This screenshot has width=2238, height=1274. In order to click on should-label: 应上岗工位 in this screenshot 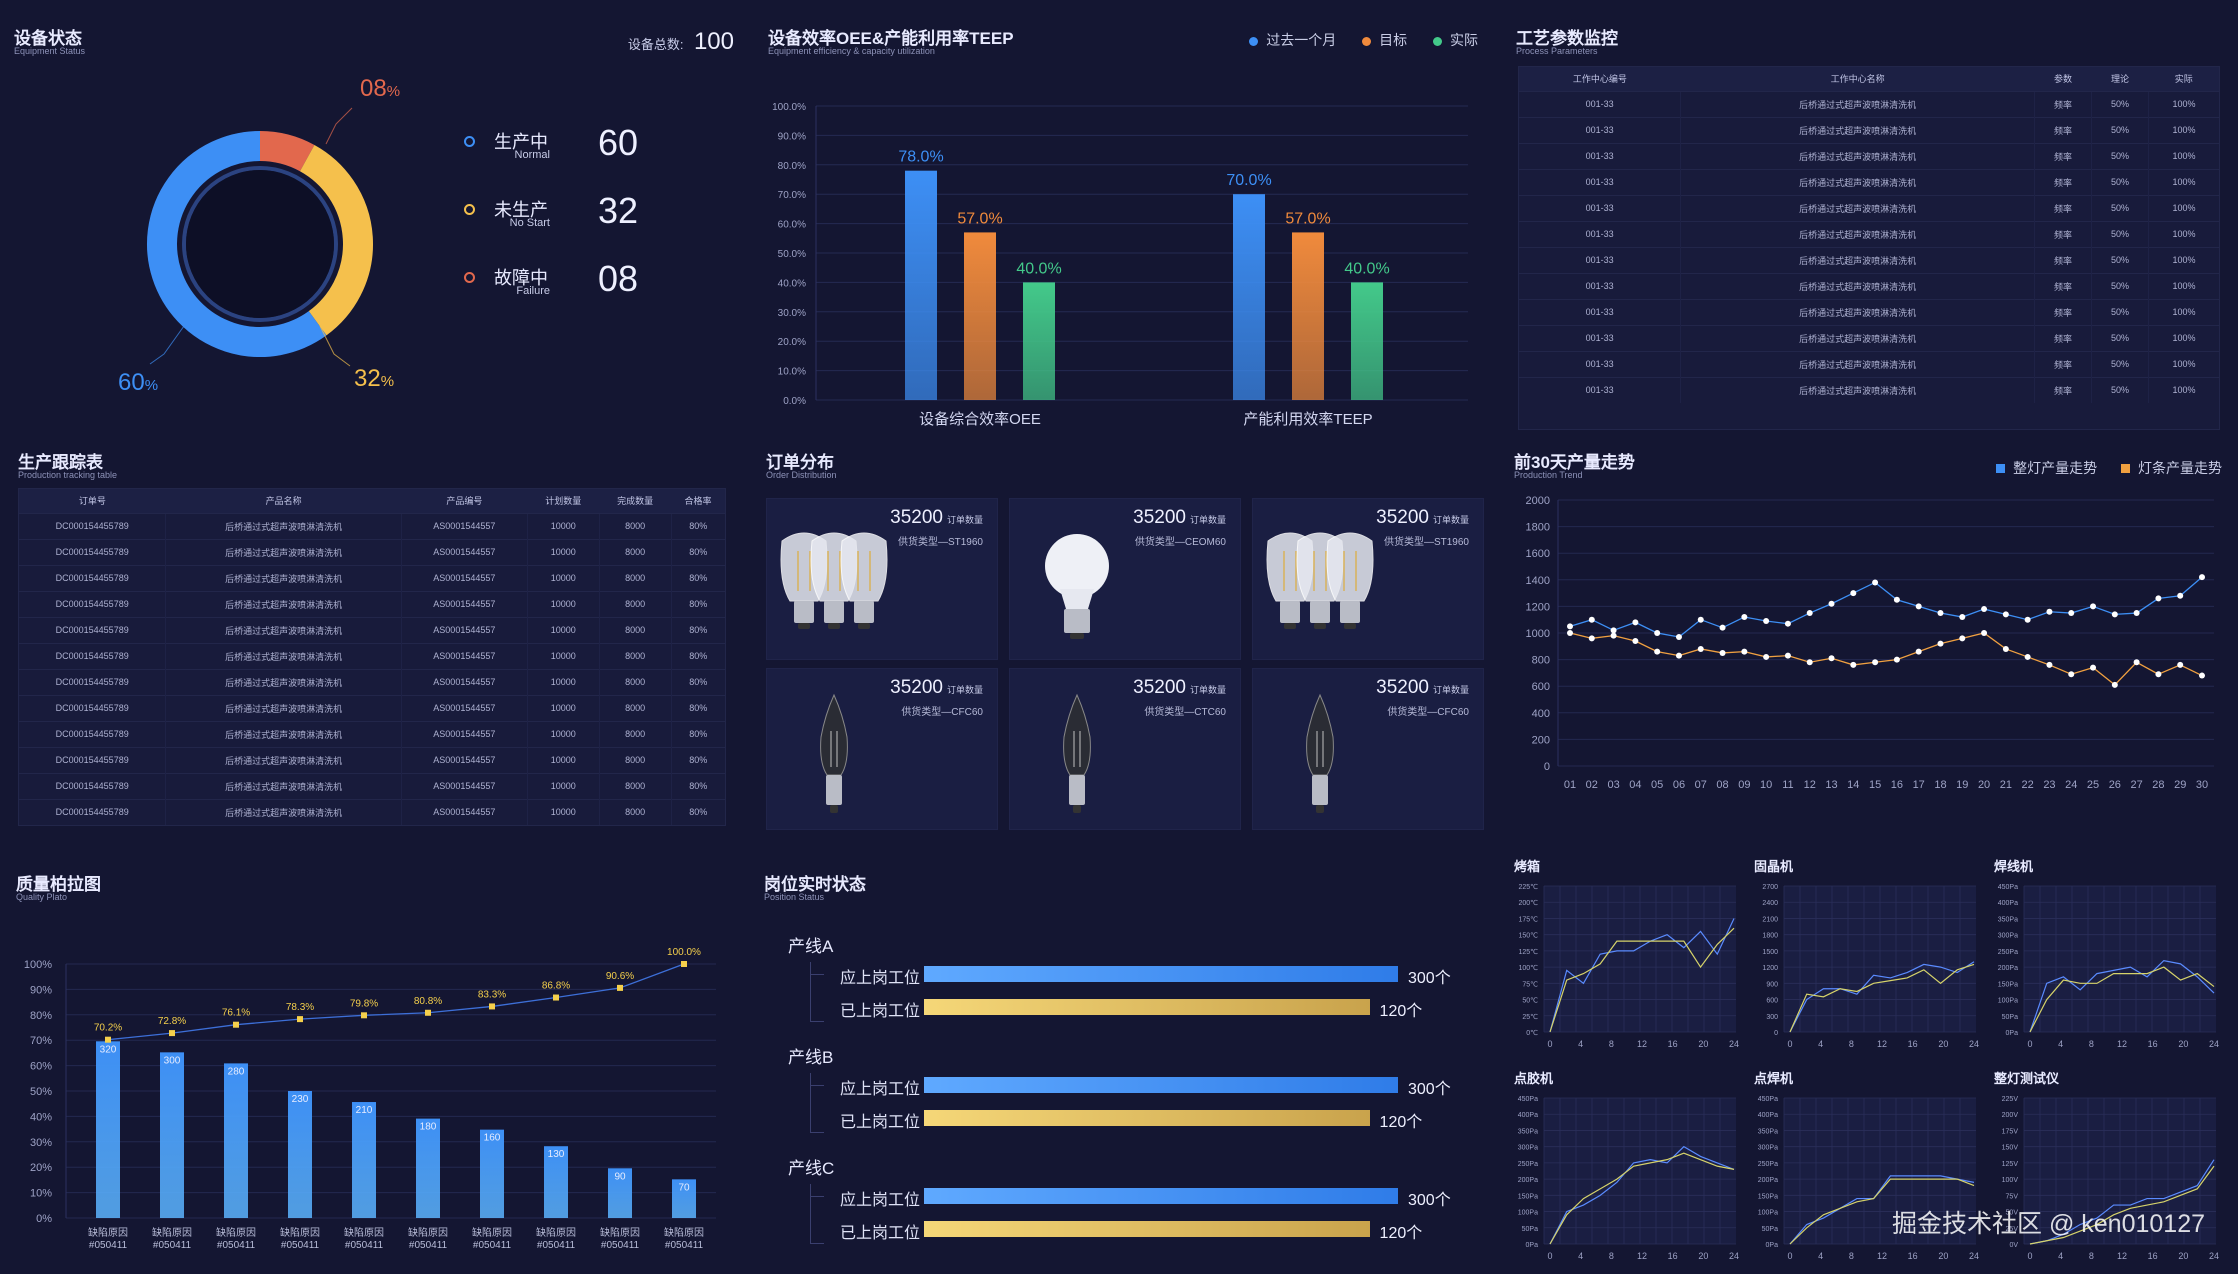, I will do `click(880, 978)`.